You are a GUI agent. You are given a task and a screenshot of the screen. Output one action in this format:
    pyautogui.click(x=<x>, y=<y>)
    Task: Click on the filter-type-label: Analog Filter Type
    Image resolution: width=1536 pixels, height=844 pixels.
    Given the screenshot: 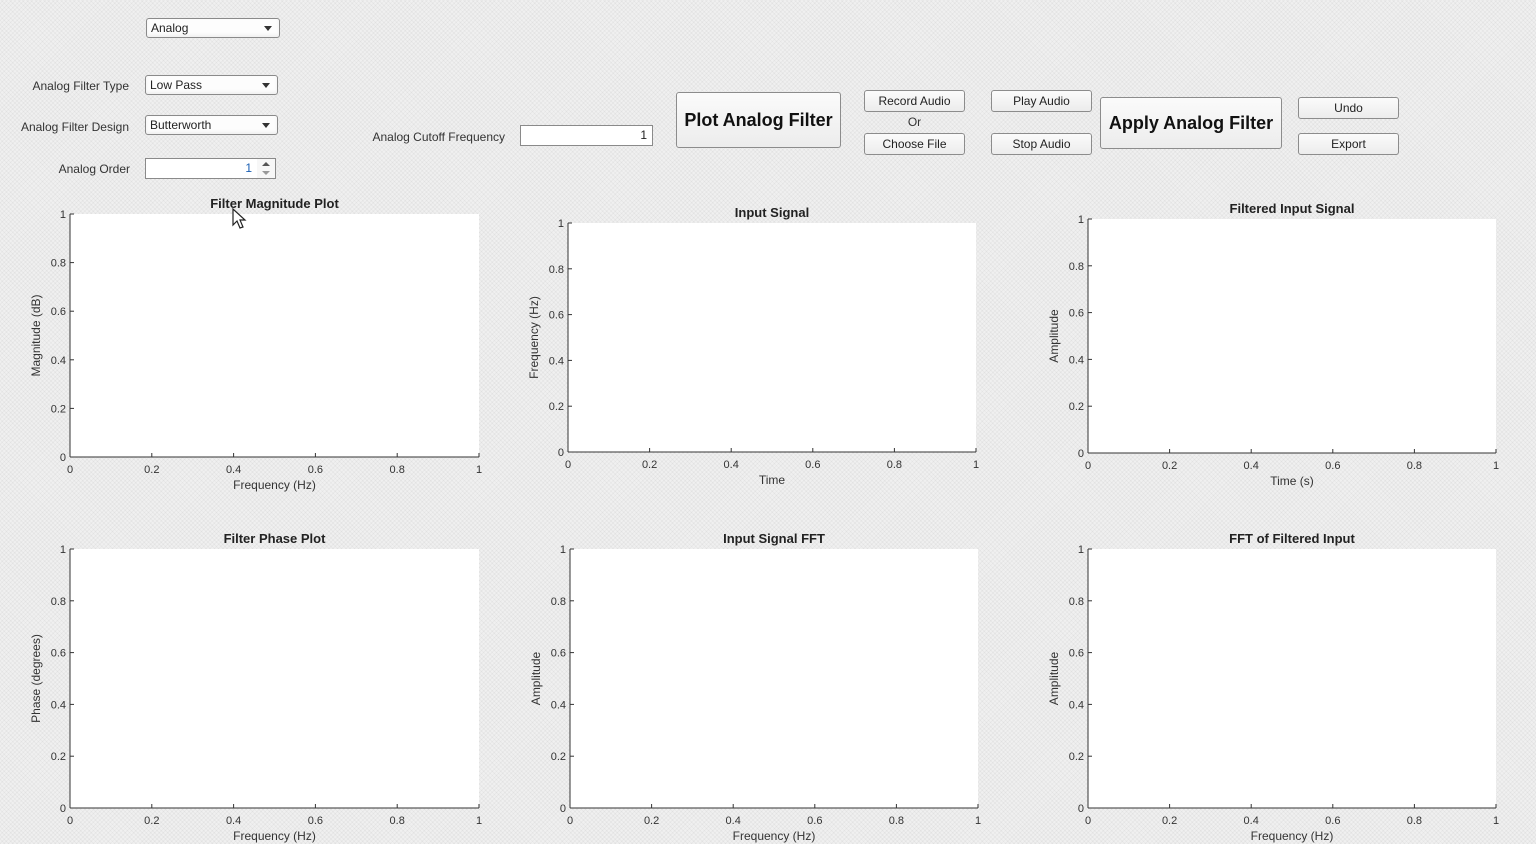 What is the action you would take?
    pyautogui.click(x=81, y=86)
    